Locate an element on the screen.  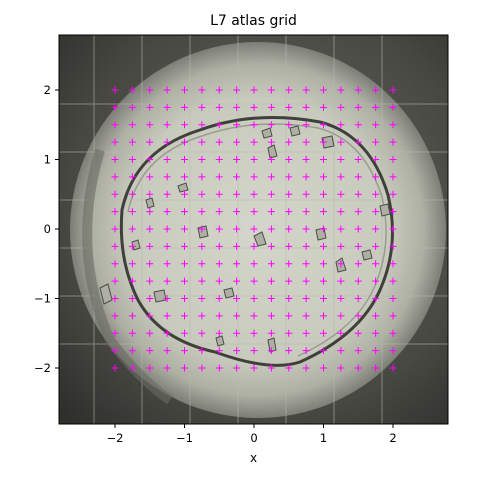
y-tick-label: 1 is located at coordinates (47, 160).